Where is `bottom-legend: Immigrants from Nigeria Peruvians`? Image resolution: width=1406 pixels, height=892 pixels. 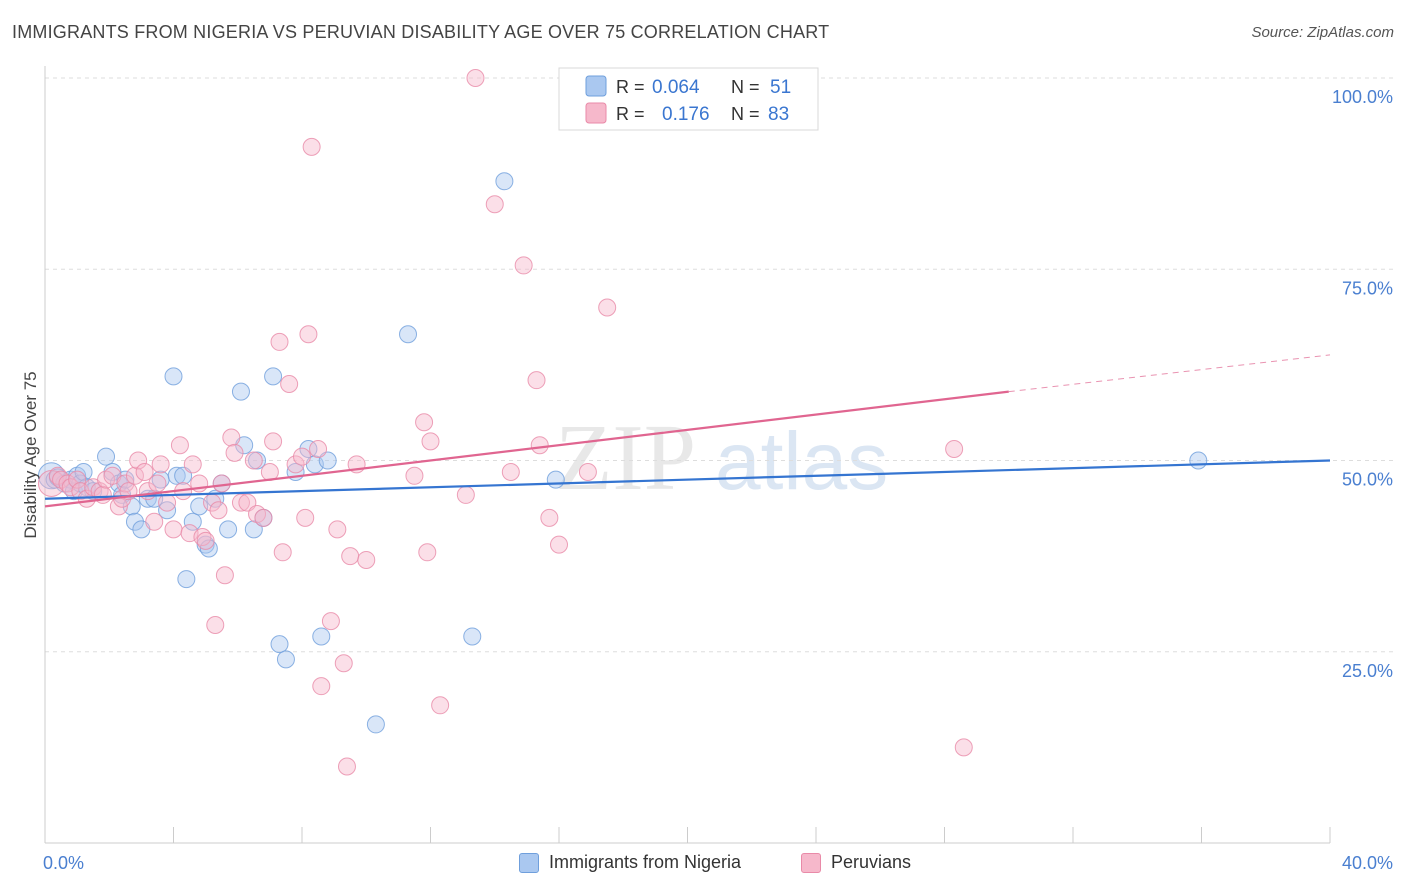 bottom-legend: Immigrants from Nigeria Peruvians is located at coordinates (703, 865).